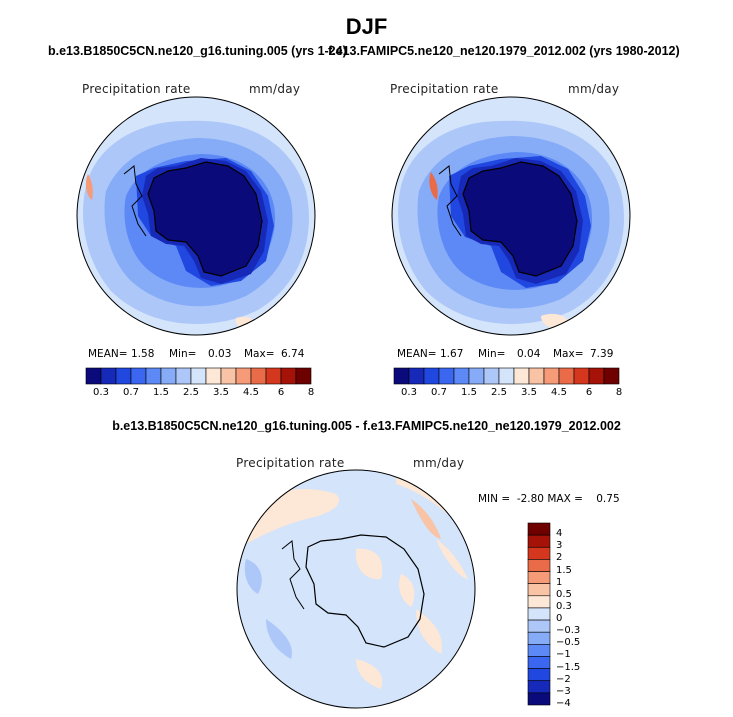 This screenshot has height=717, width=733. I want to click on diff-colorbar-tick-label: −0.5, so click(568, 643).